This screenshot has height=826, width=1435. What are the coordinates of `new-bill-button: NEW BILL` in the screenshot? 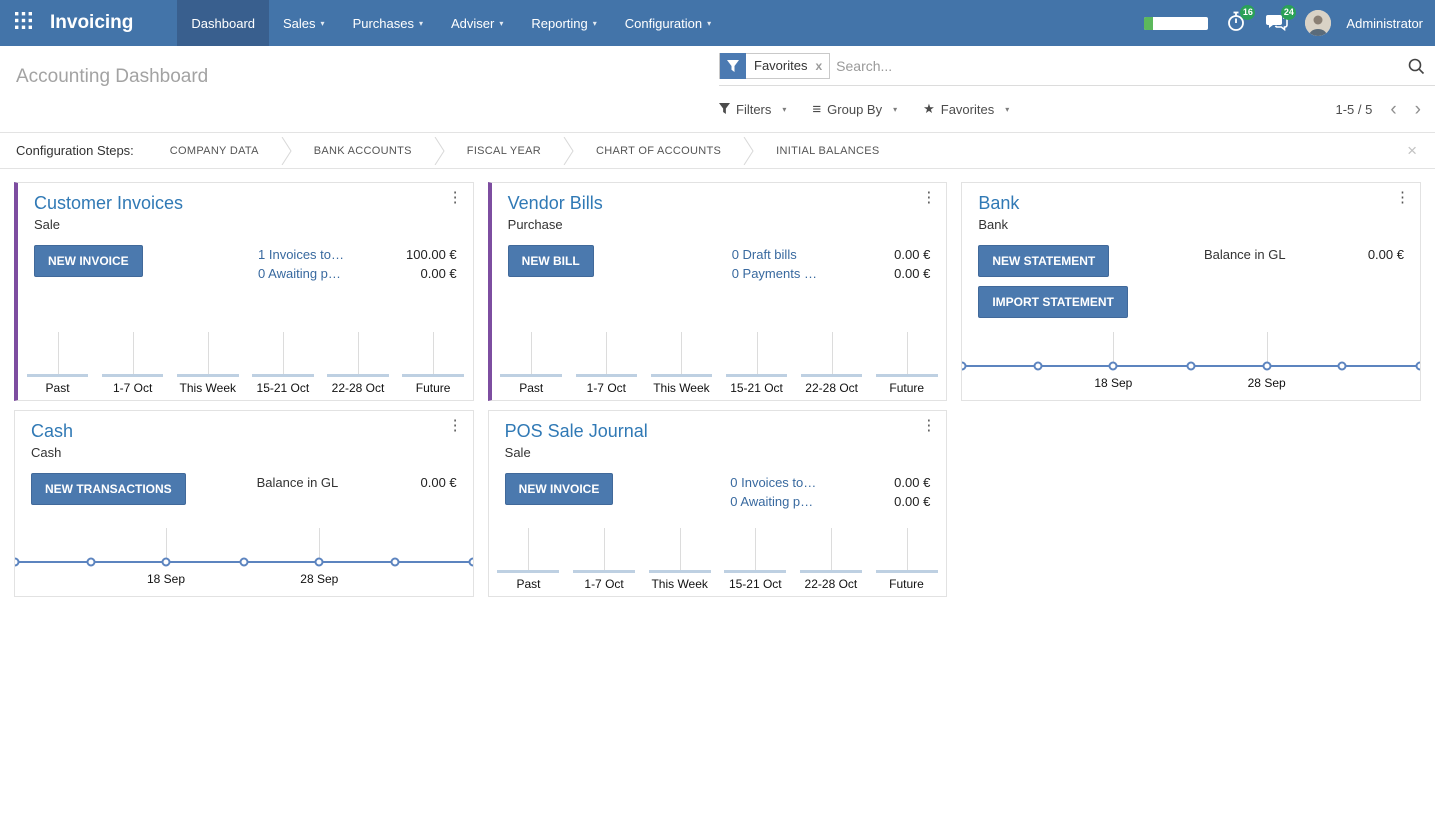 It's located at (550, 261).